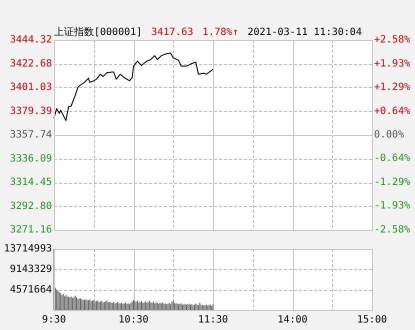  What do you see at coordinates (392, 206) in the screenshot?
I see `y2-tick-label: -1.93%` at bounding box center [392, 206].